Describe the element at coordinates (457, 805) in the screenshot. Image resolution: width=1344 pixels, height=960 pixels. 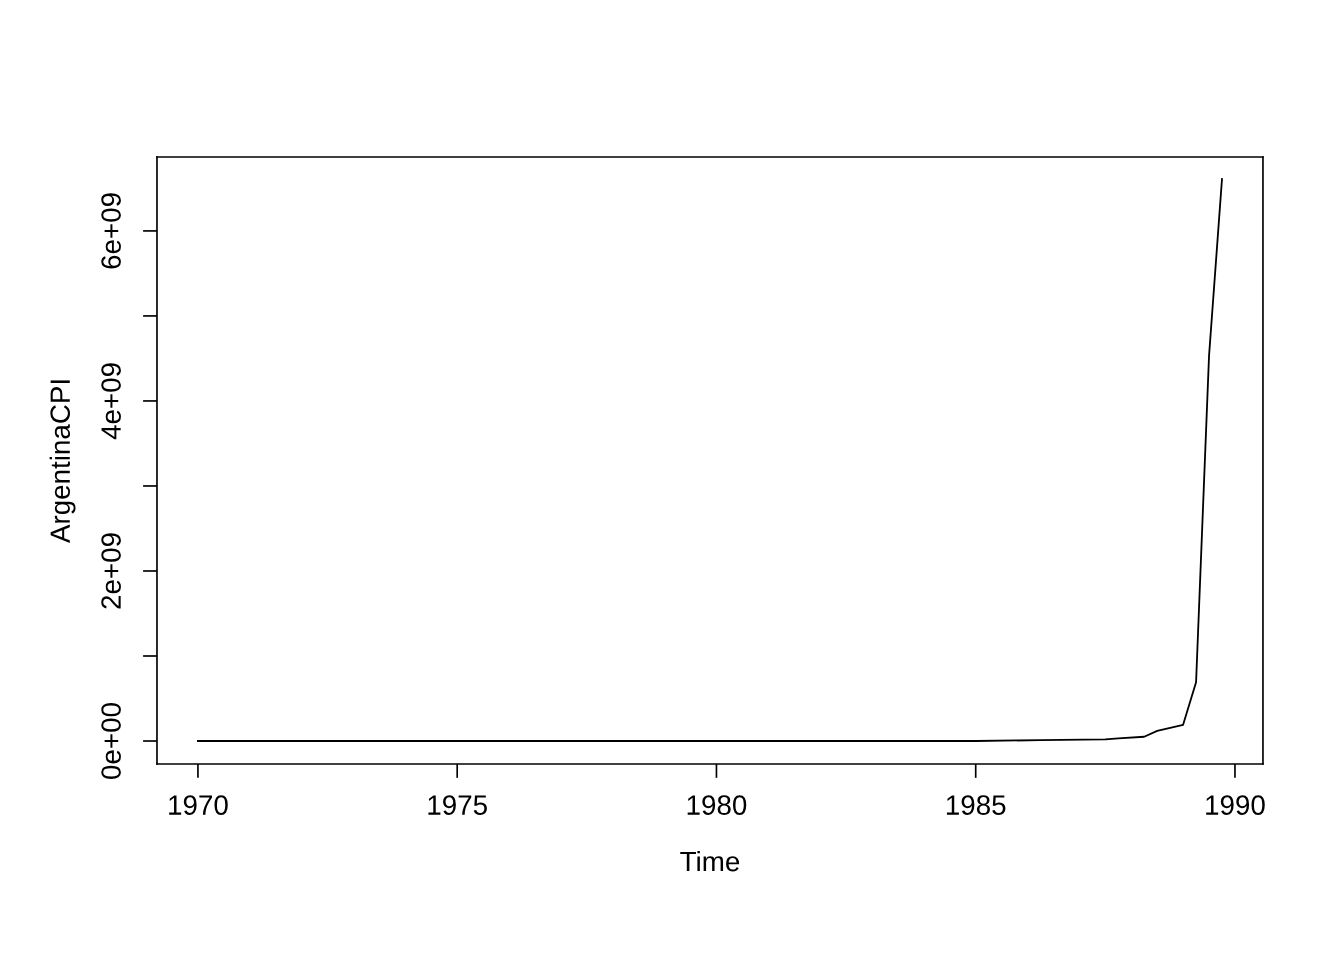
I see `x-tick-label: 1975` at that location.